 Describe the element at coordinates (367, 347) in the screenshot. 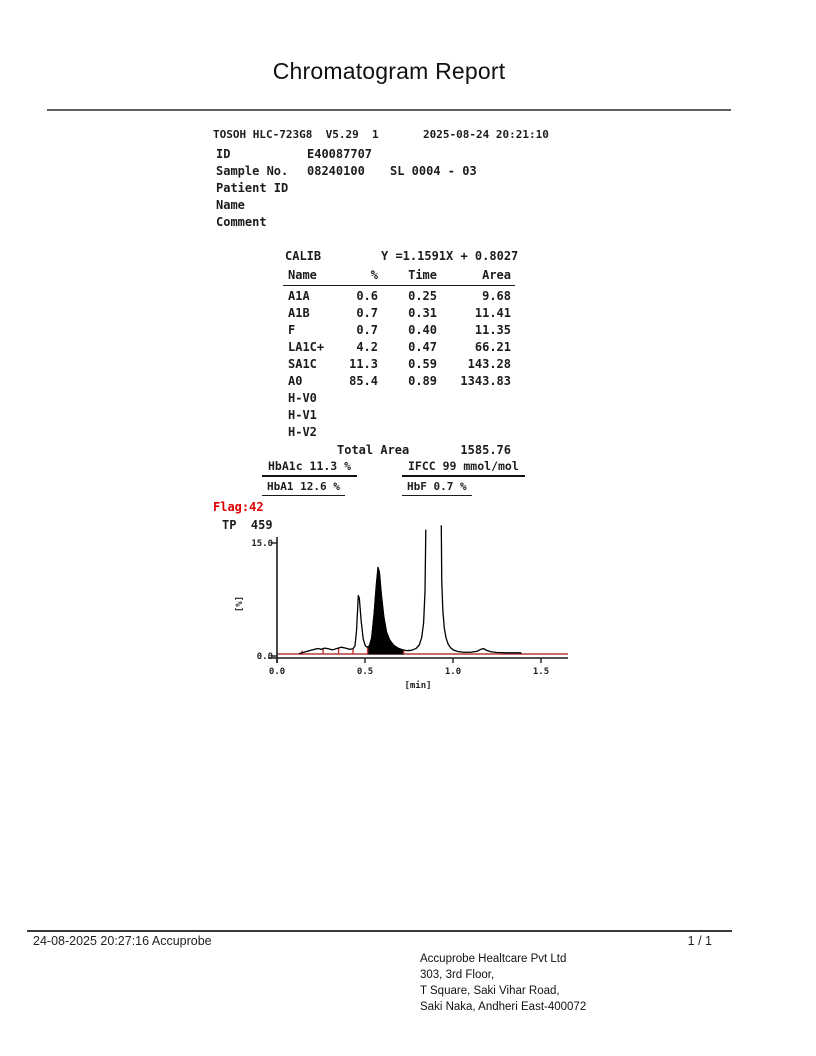

I see `calib-row-pct: 4.2` at that location.